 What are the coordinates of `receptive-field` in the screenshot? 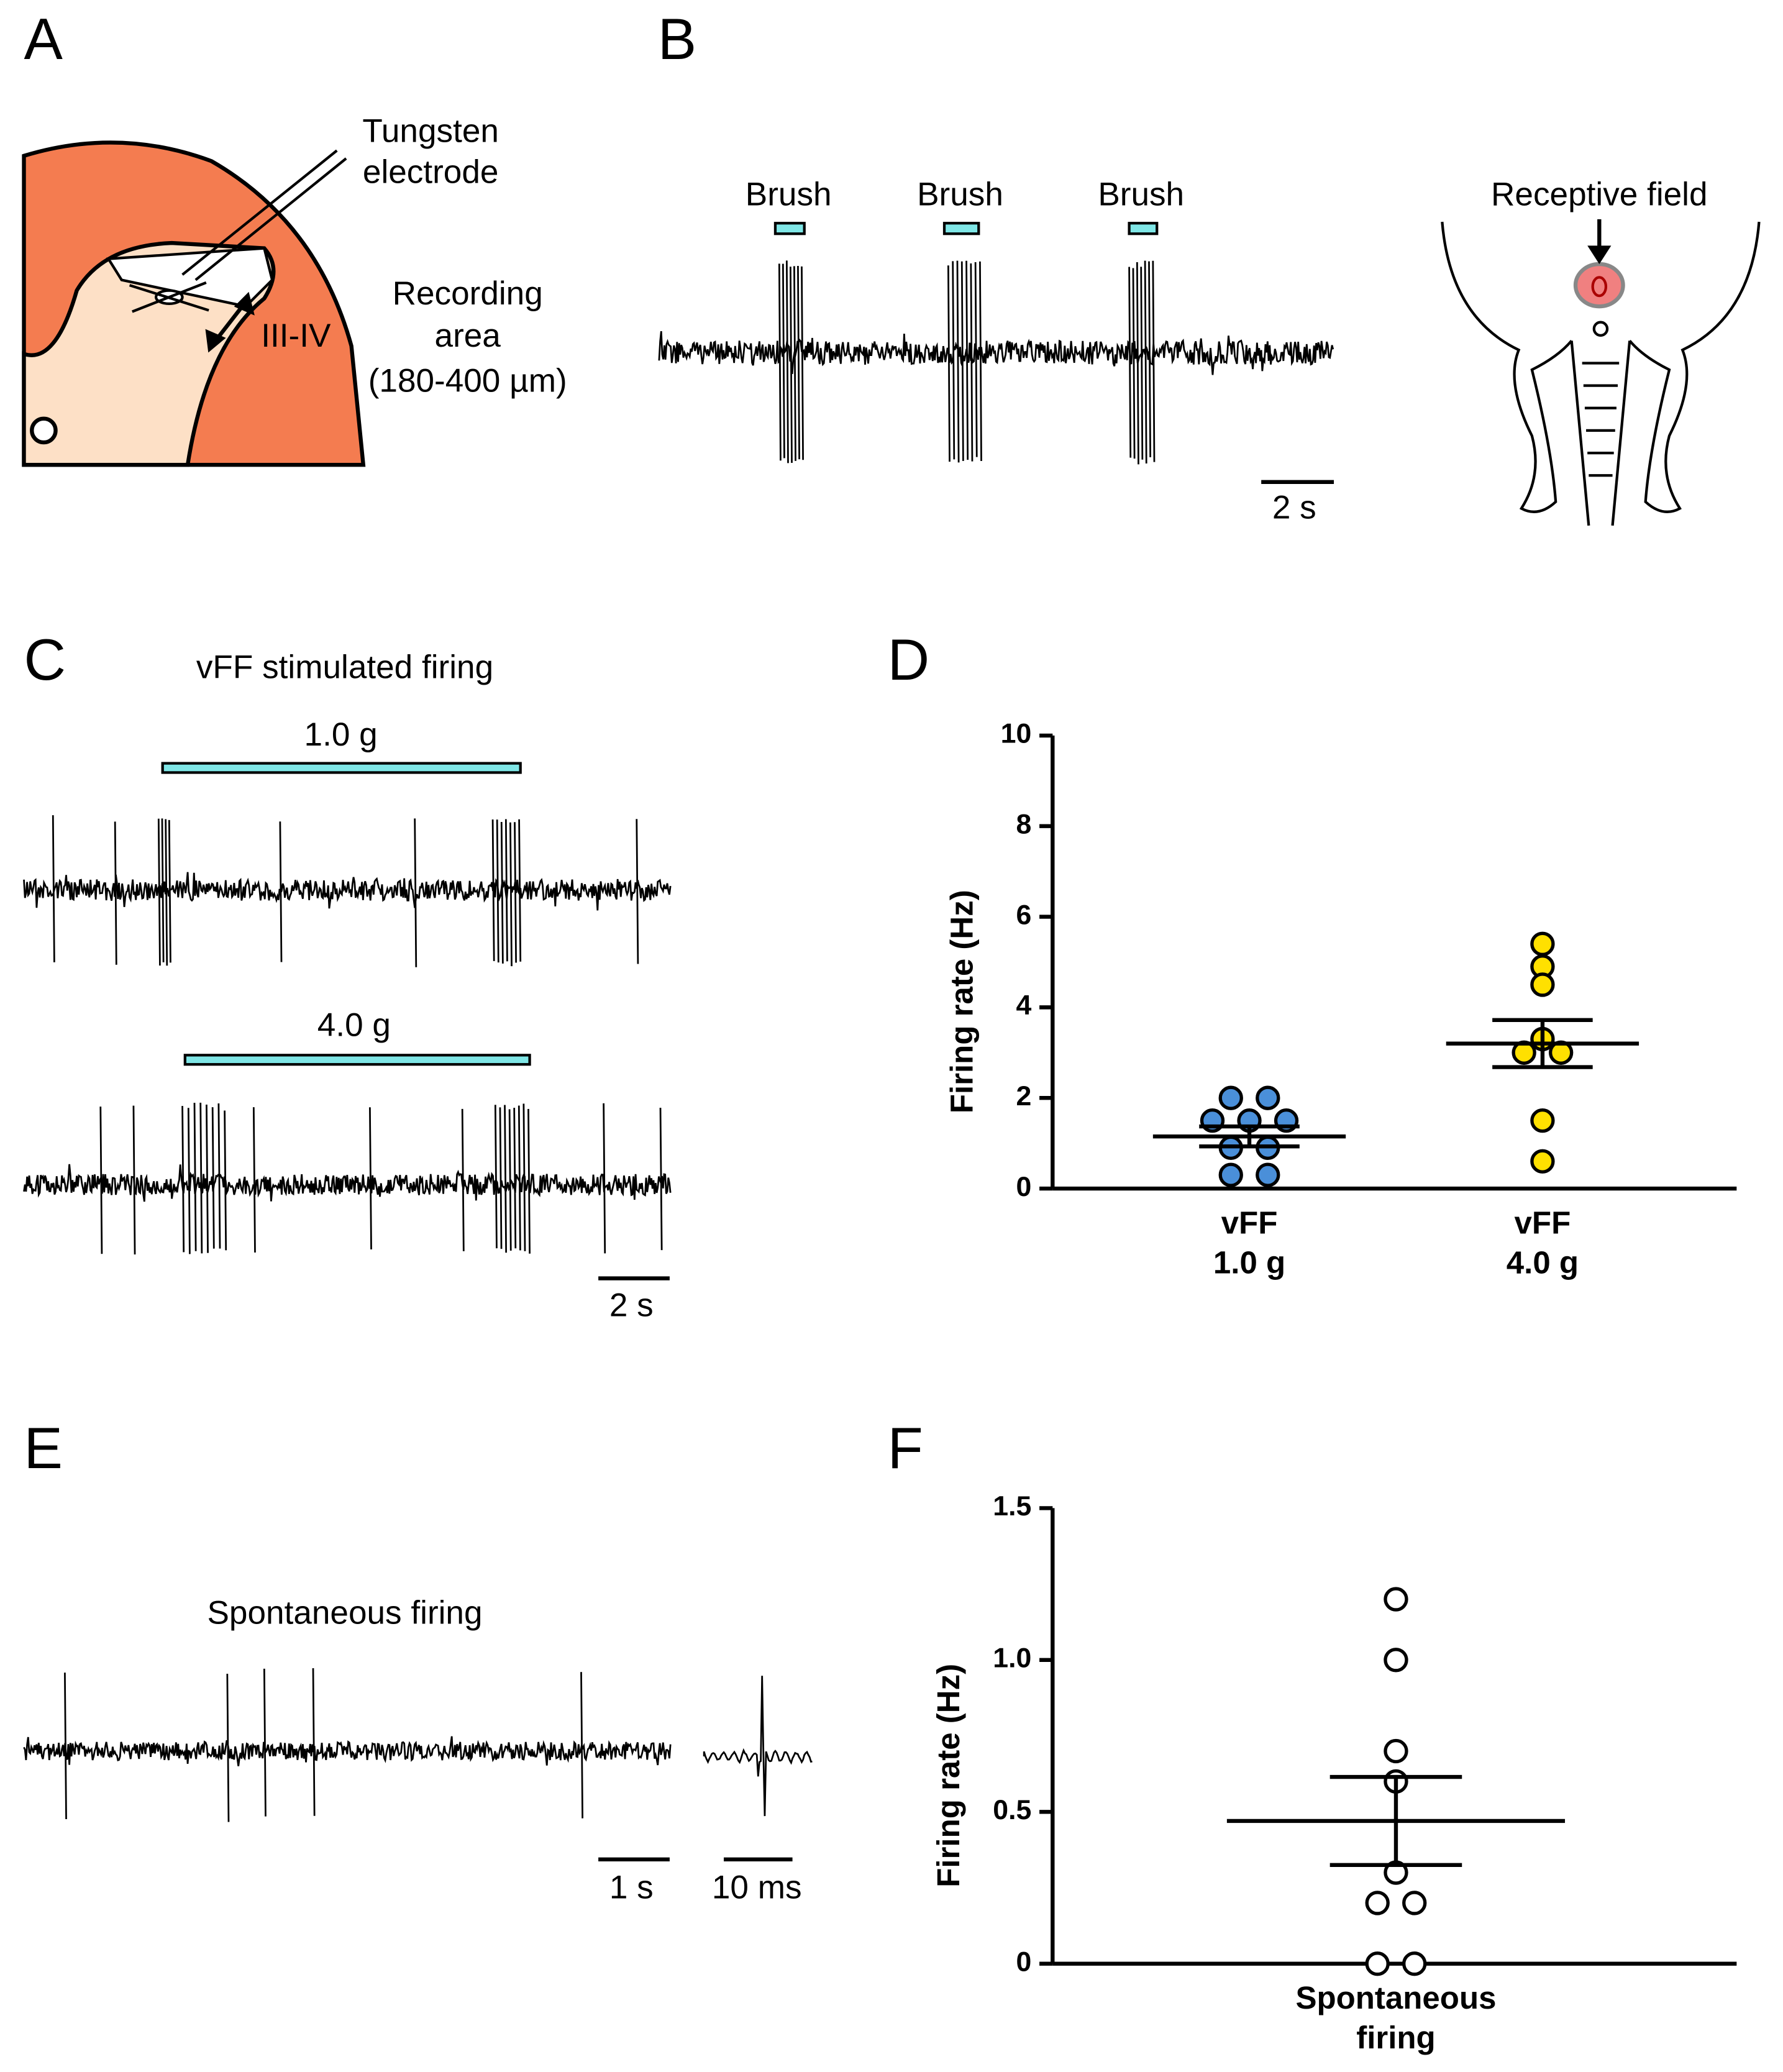 It's located at (1599, 264).